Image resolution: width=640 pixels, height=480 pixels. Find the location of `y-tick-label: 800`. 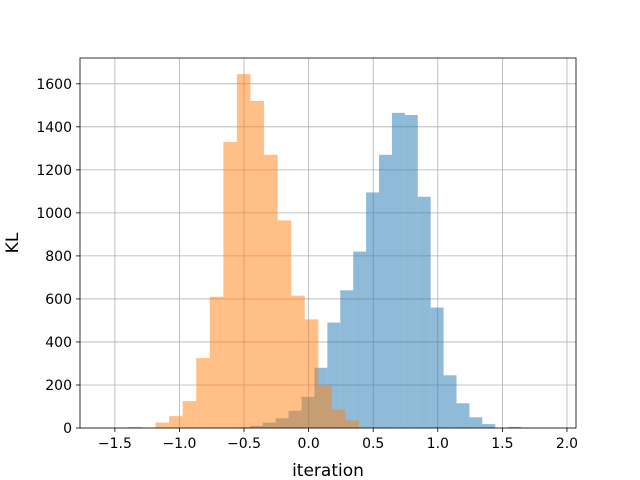

y-tick-label: 800 is located at coordinates (58, 257).